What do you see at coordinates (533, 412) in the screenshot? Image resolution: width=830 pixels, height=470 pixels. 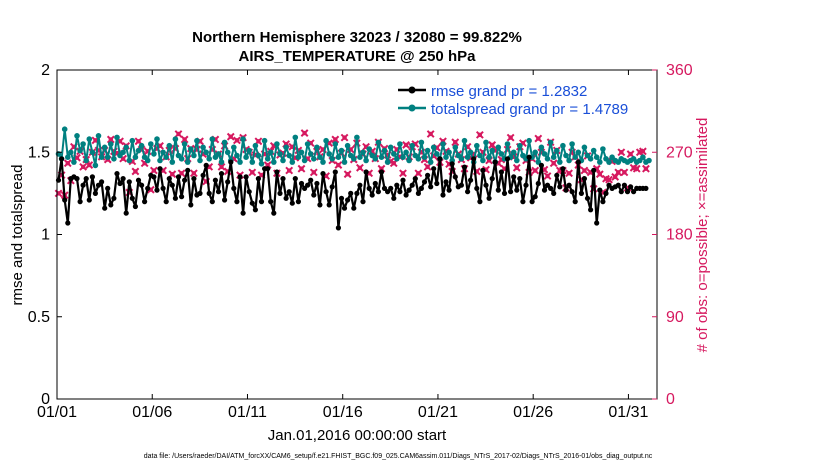 I see `x-tick-label-5: 01/26` at bounding box center [533, 412].